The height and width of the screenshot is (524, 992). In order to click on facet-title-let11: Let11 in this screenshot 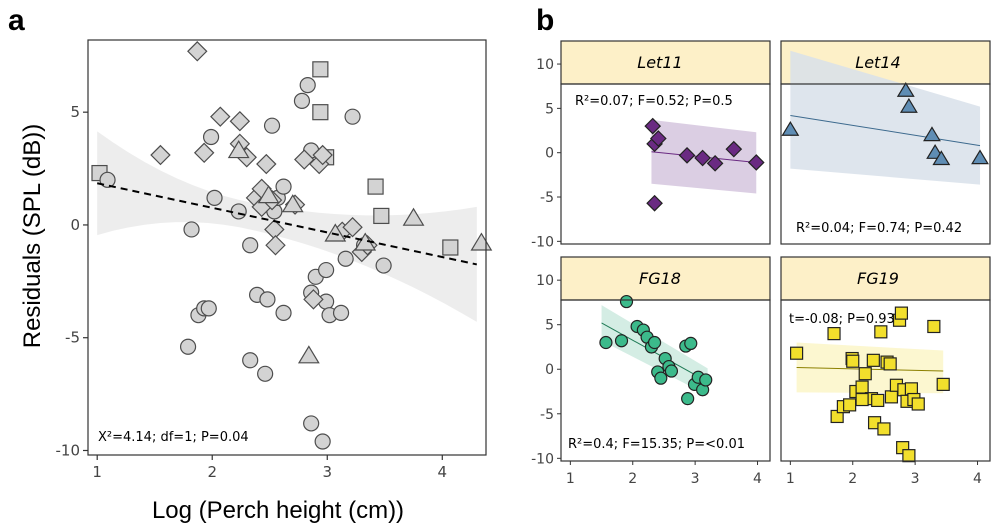, I will do `click(659, 62)`.